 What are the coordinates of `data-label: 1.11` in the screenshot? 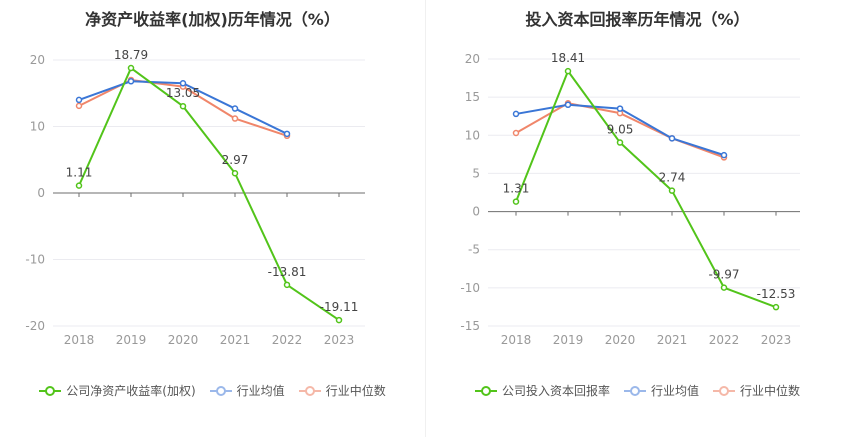 It's located at (79, 173).